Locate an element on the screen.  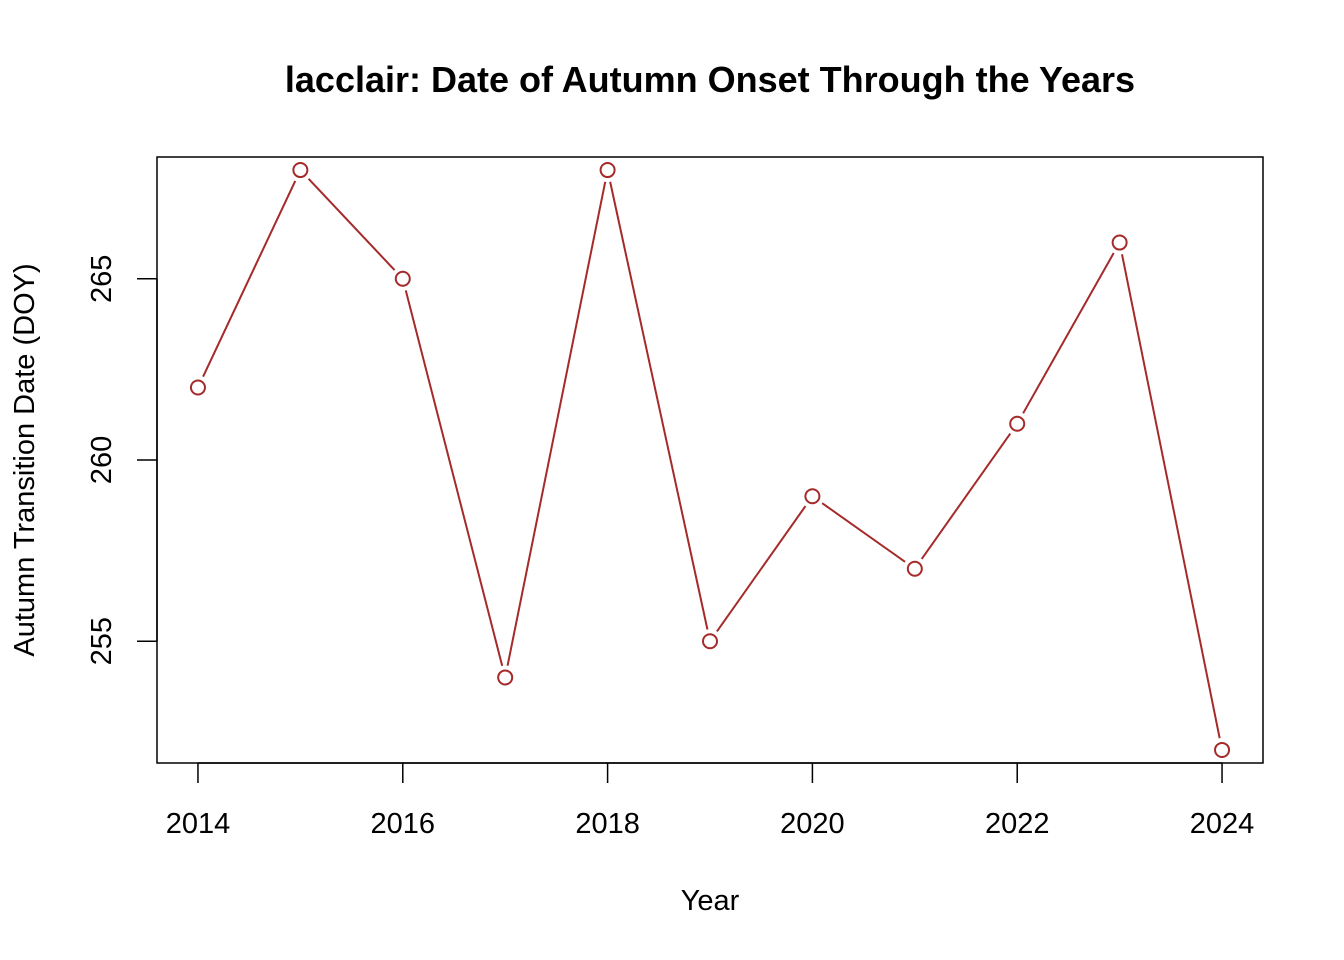
y-axis-label: Autumn Transition Date (DOY) is located at coordinates (25, 459).